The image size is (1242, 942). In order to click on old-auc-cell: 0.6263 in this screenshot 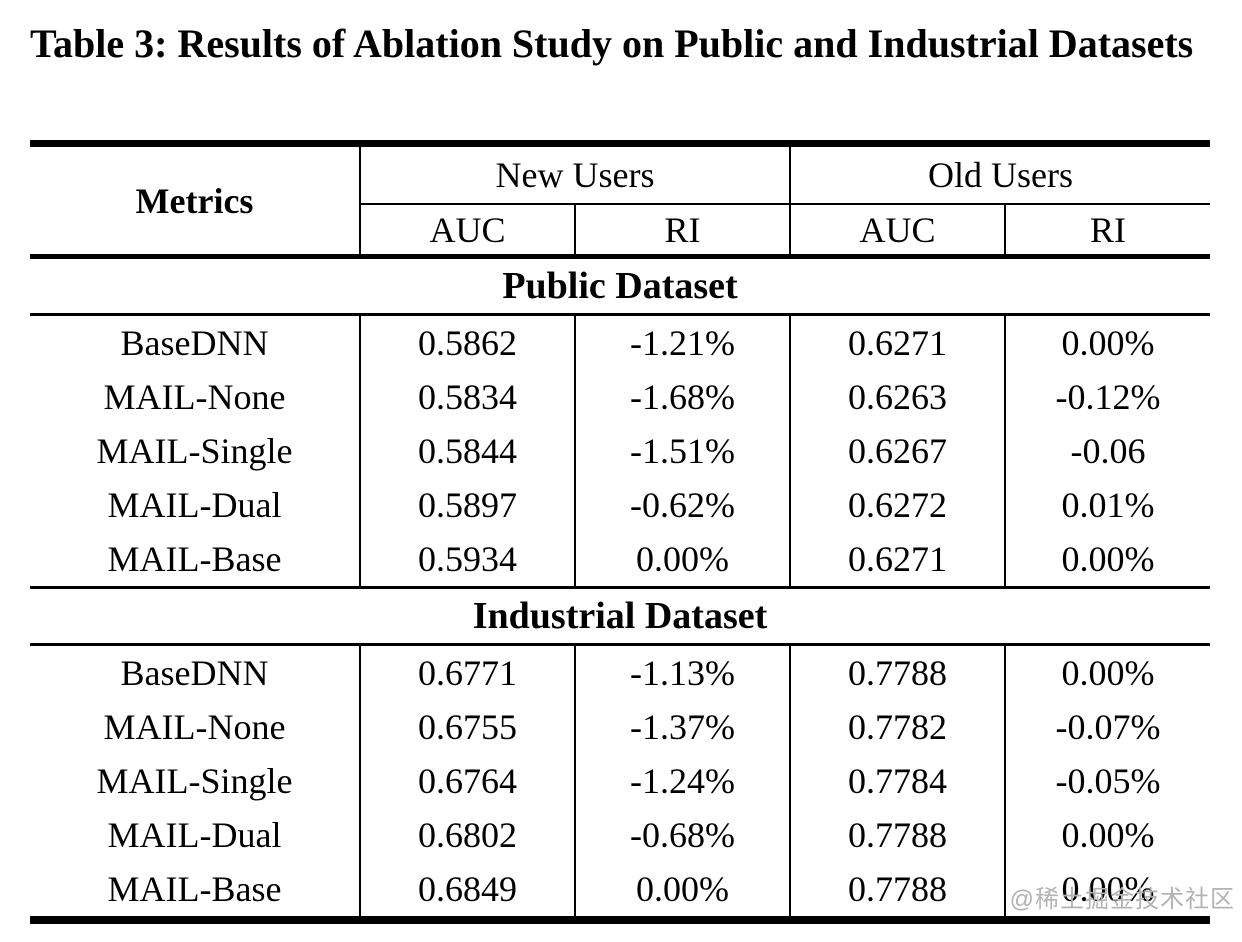, I will do `click(898, 397)`.